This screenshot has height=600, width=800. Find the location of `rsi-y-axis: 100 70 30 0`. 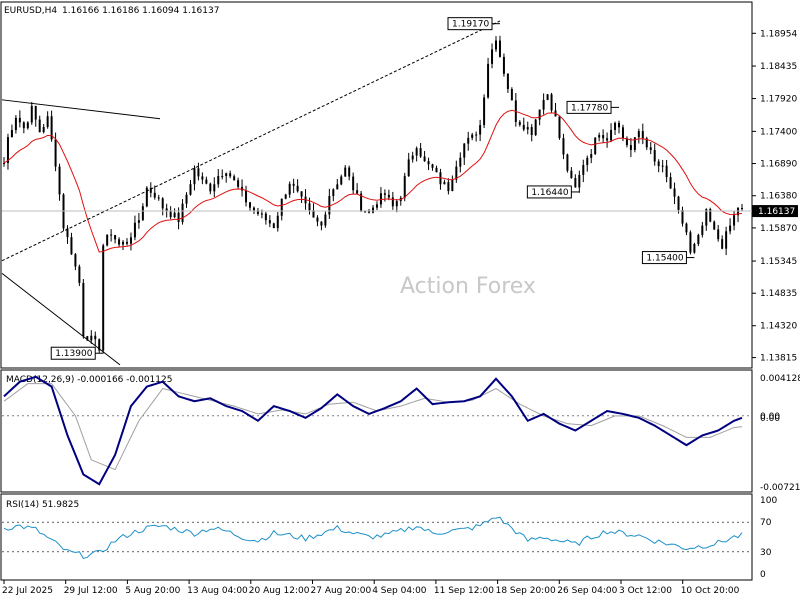

rsi-y-axis: 100 70 30 0 is located at coordinates (768, 538).